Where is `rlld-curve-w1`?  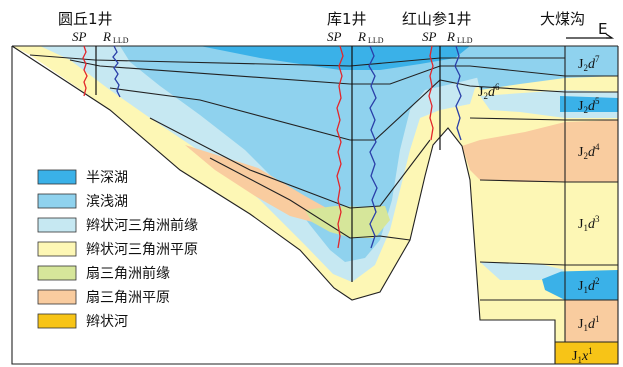
rlld-curve-w1 is located at coordinates (116, 71).